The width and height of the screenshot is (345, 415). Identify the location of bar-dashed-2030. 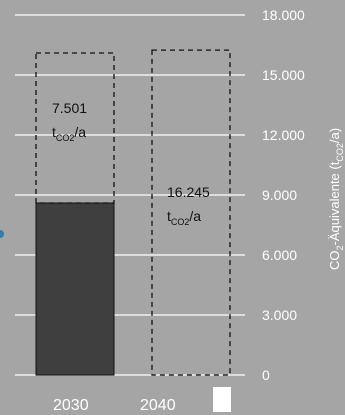
(75, 128).